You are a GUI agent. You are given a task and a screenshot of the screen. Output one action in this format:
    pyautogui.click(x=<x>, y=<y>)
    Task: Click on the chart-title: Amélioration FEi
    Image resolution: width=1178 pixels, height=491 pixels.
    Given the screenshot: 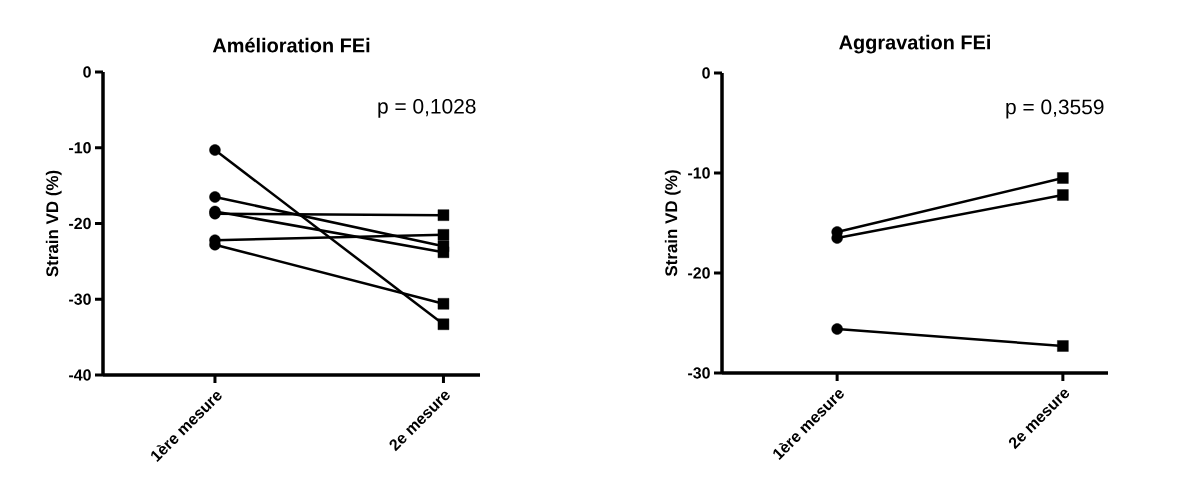 What is the action you would take?
    pyautogui.click(x=291, y=45)
    